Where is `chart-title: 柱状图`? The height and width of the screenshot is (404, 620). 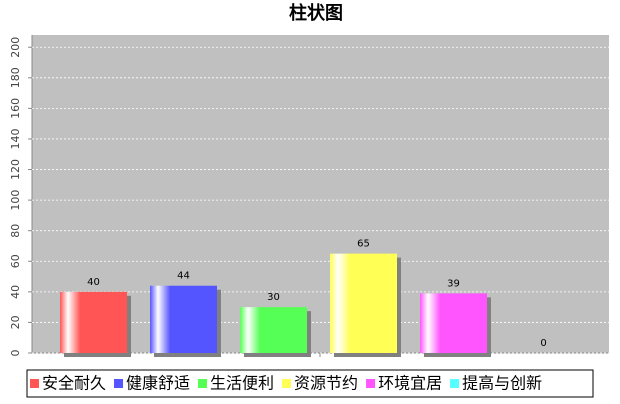
chart-title: 柱状图 is located at coordinates (316, 13).